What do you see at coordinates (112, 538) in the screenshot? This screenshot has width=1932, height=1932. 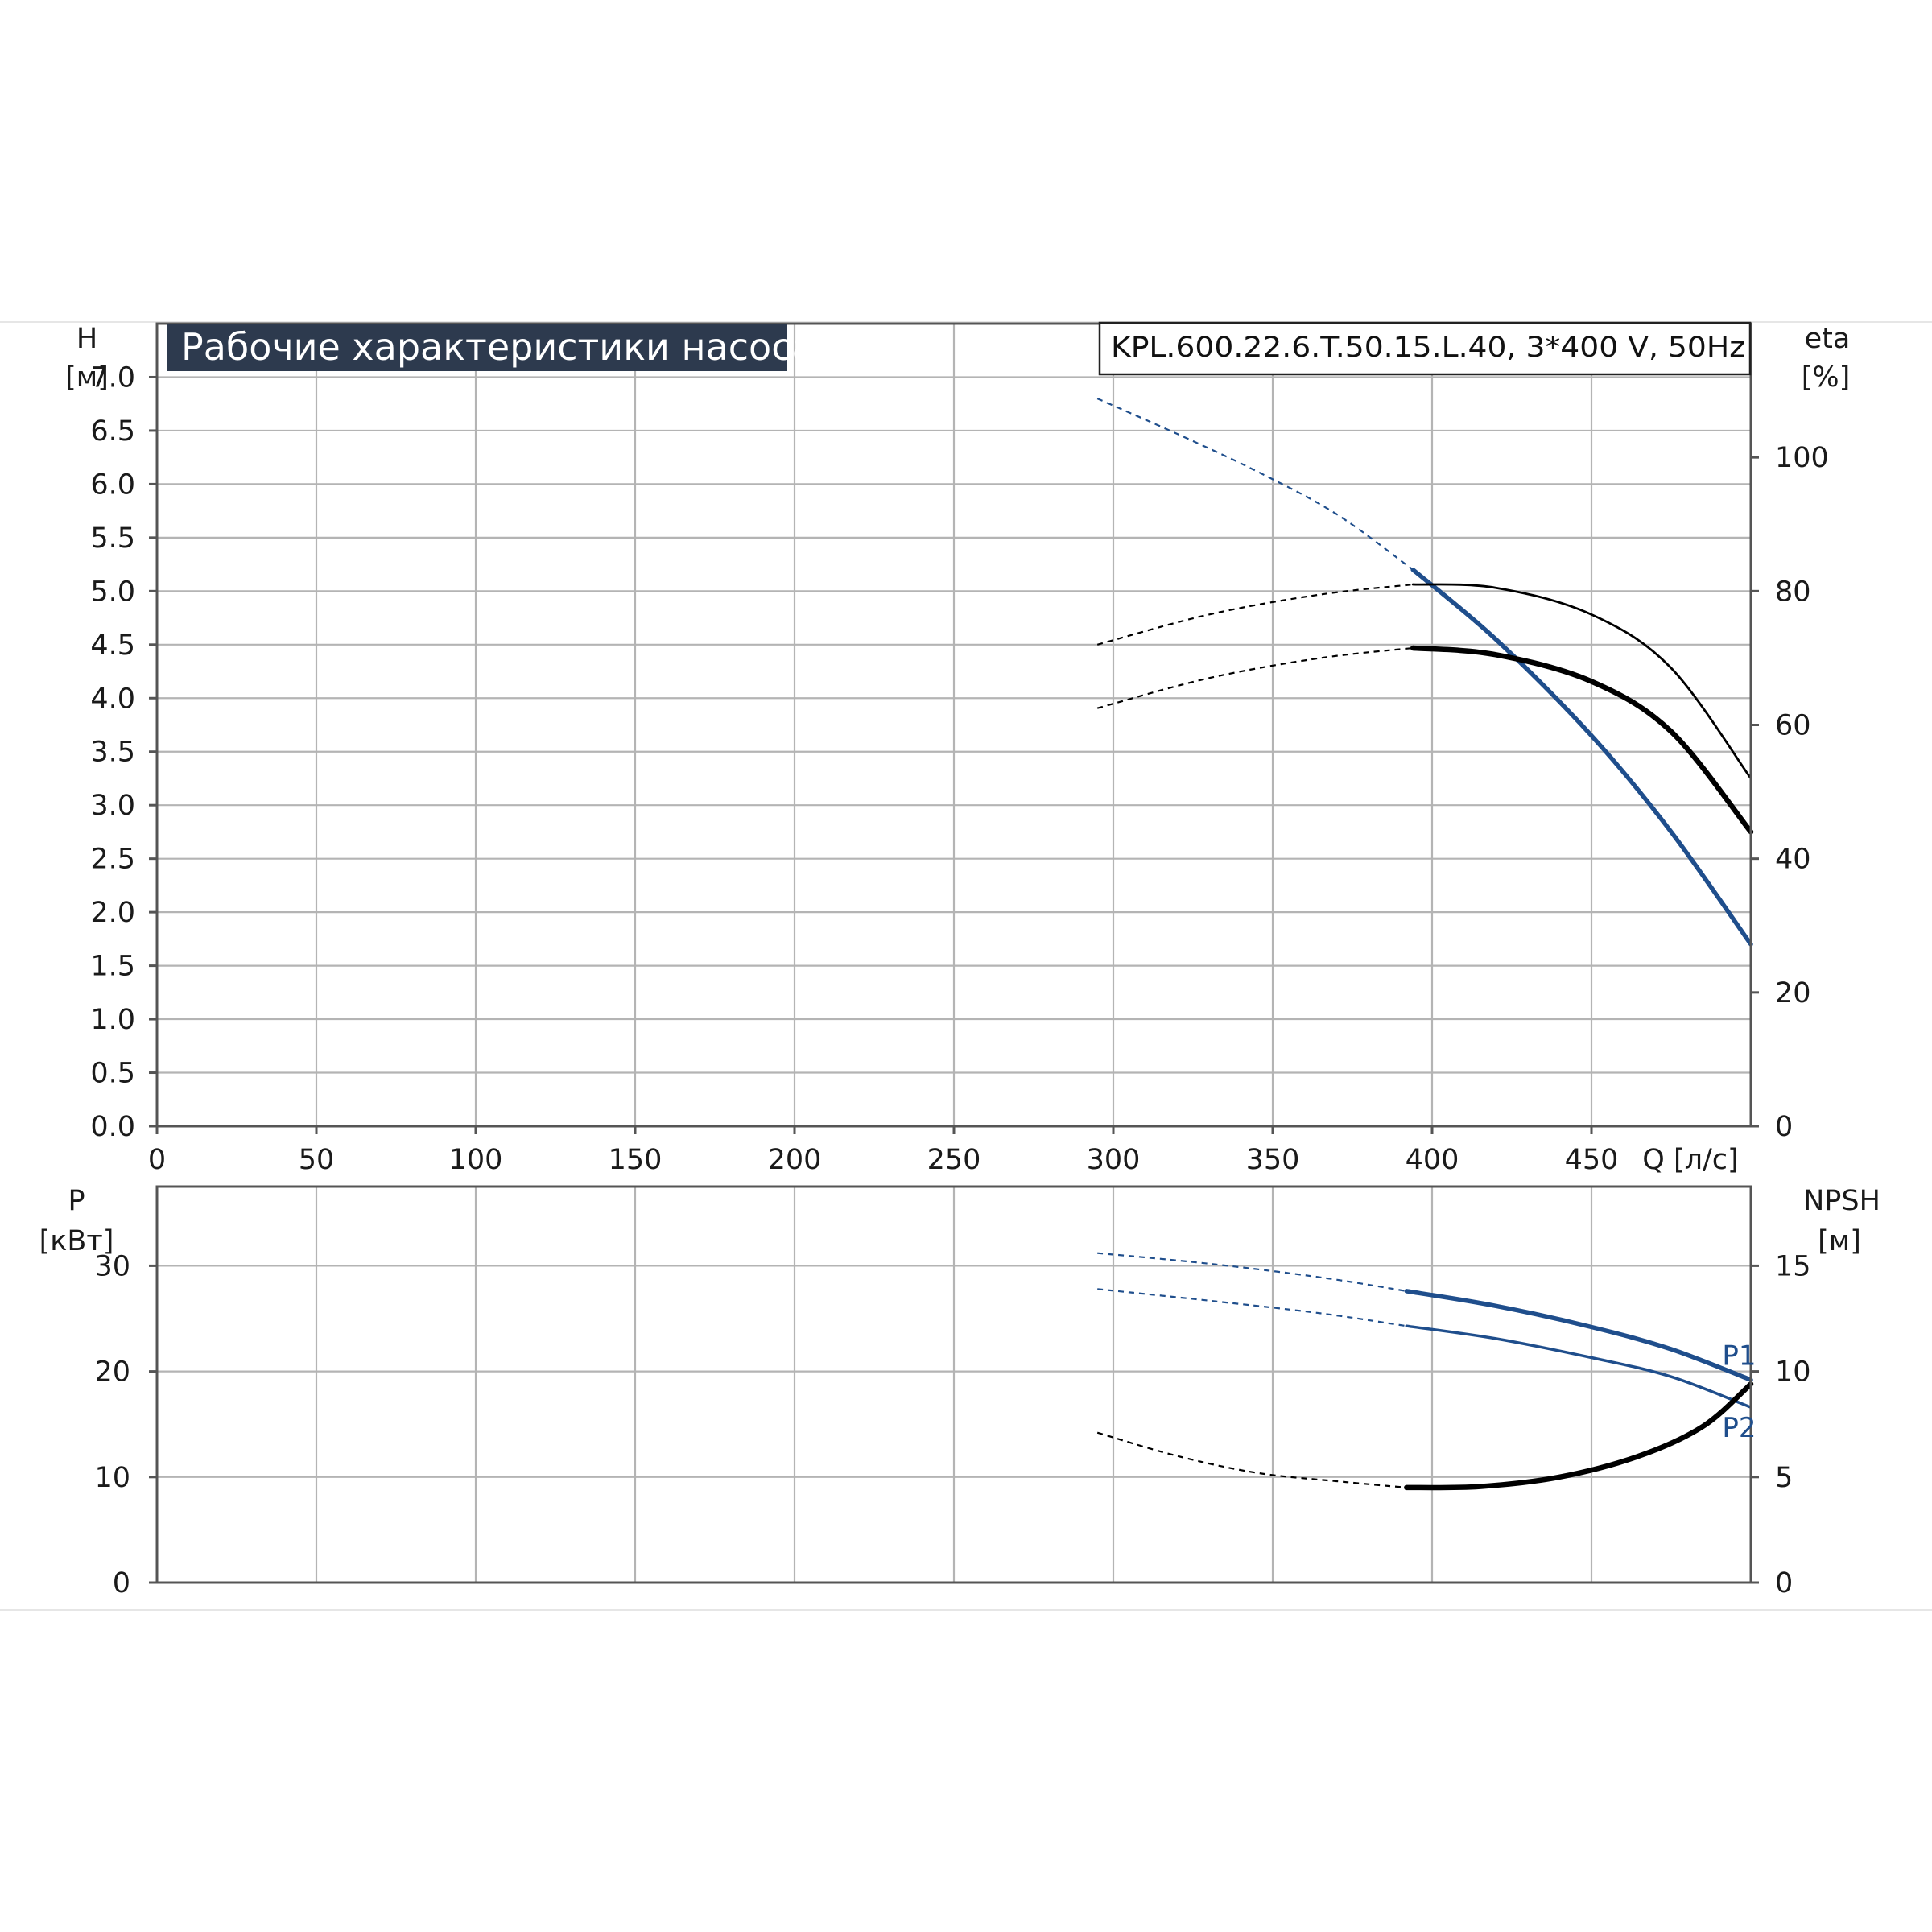 I see `h-axis-tick-label: 5.5` at bounding box center [112, 538].